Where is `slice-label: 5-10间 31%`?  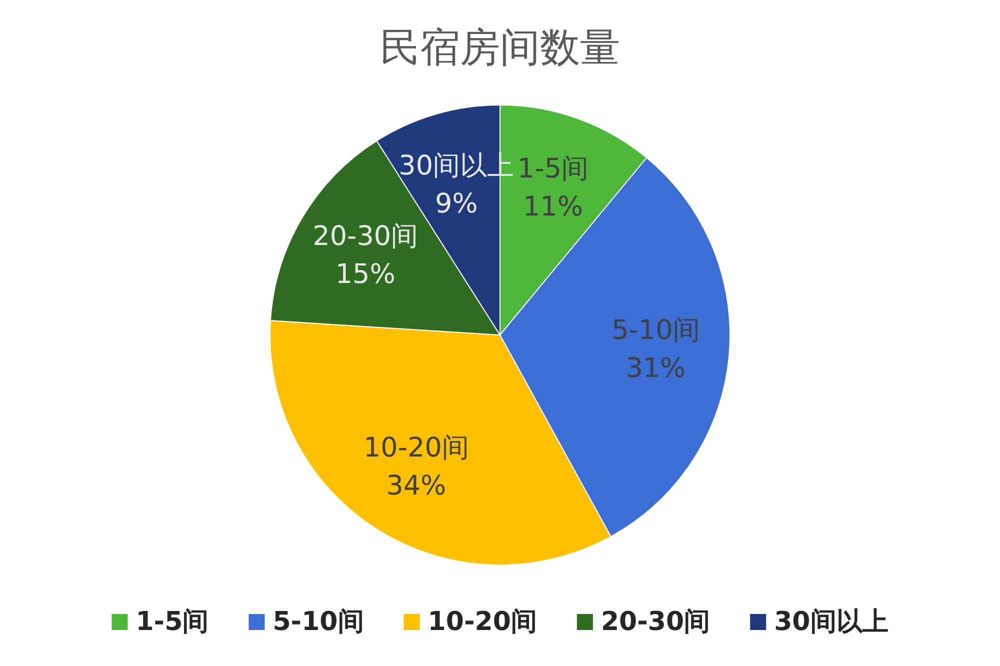 slice-label: 5-10间 31% is located at coordinates (656, 349).